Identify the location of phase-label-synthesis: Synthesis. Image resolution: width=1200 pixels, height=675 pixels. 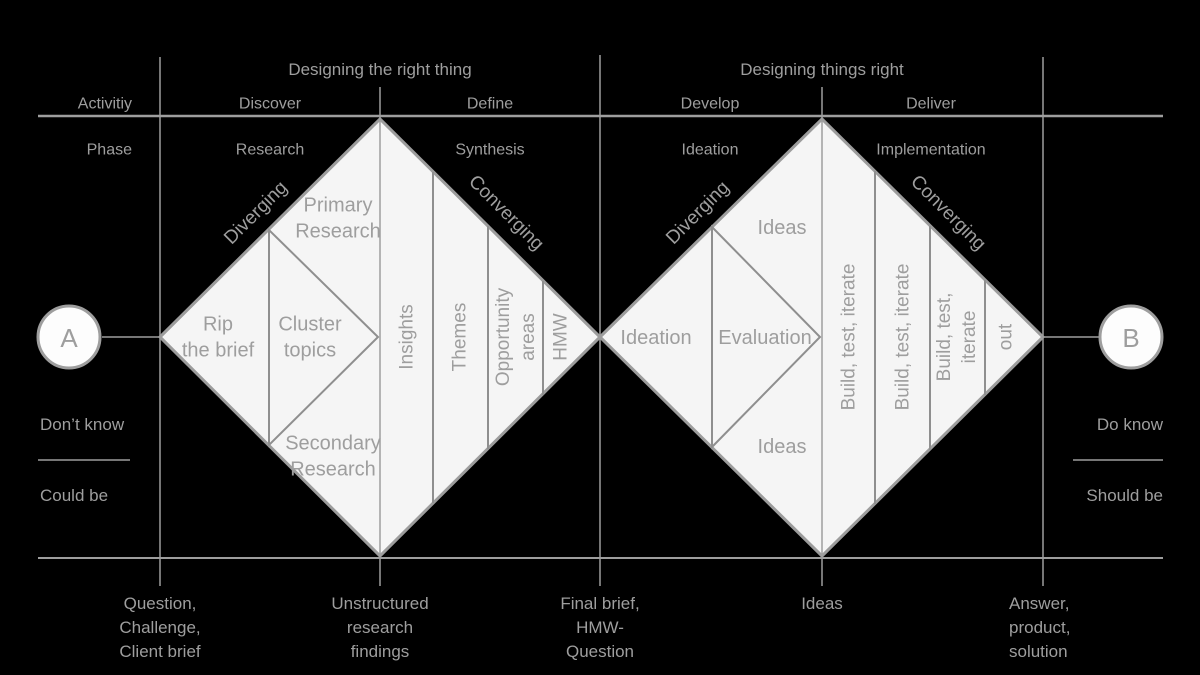
(490, 150).